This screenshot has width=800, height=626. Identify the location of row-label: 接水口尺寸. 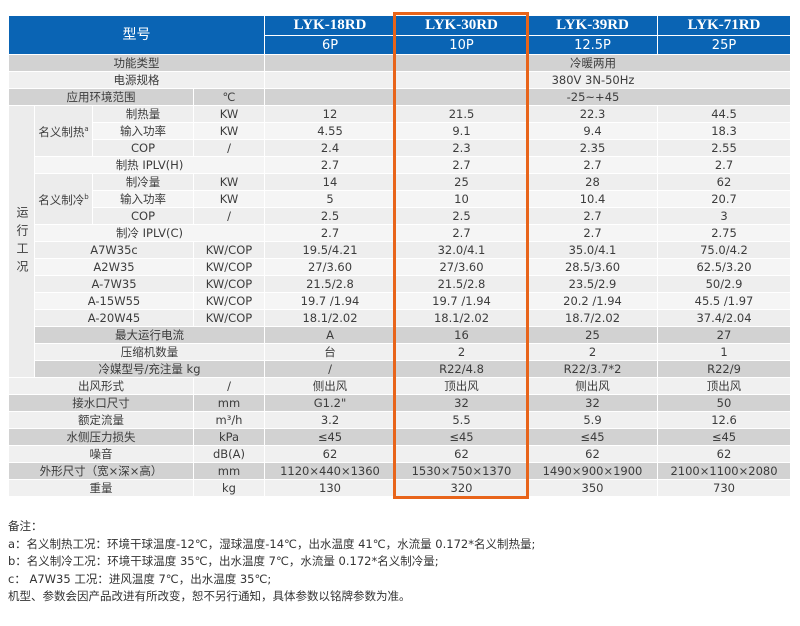
(101, 403).